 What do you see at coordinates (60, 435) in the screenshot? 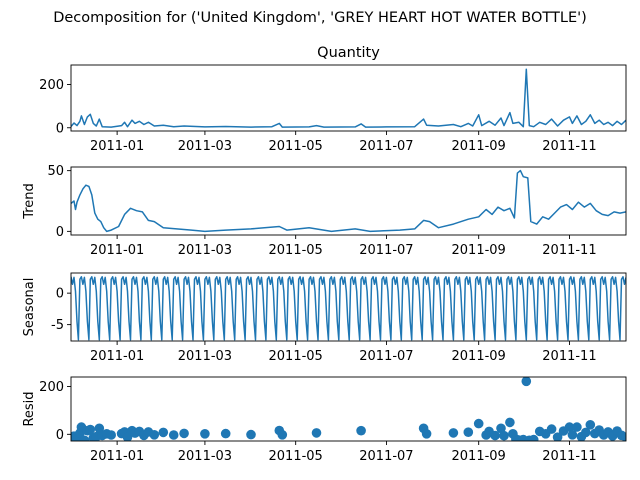
I see `resid-ytick-label: 0` at bounding box center [60, 435].